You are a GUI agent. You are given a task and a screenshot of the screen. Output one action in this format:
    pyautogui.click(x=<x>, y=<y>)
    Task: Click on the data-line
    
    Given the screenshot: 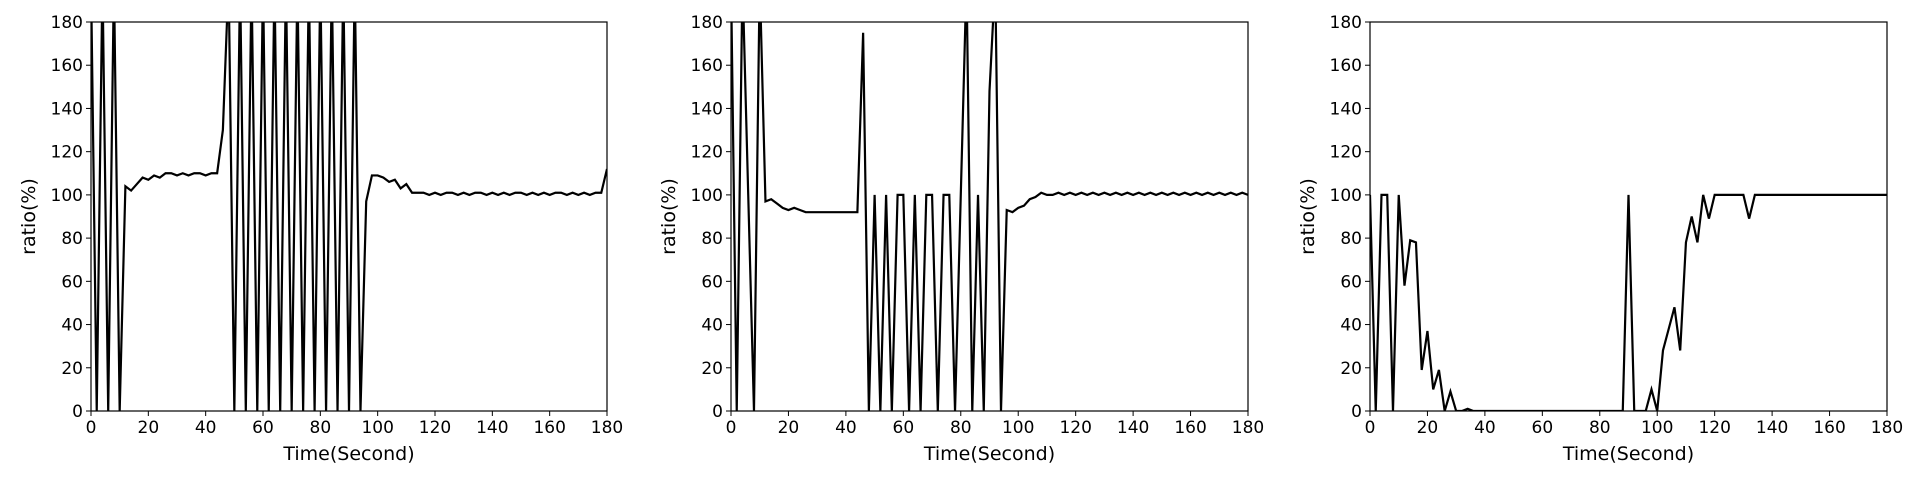 What is the action you would take?
    pyautogui.click(x=1628, y=302)
    